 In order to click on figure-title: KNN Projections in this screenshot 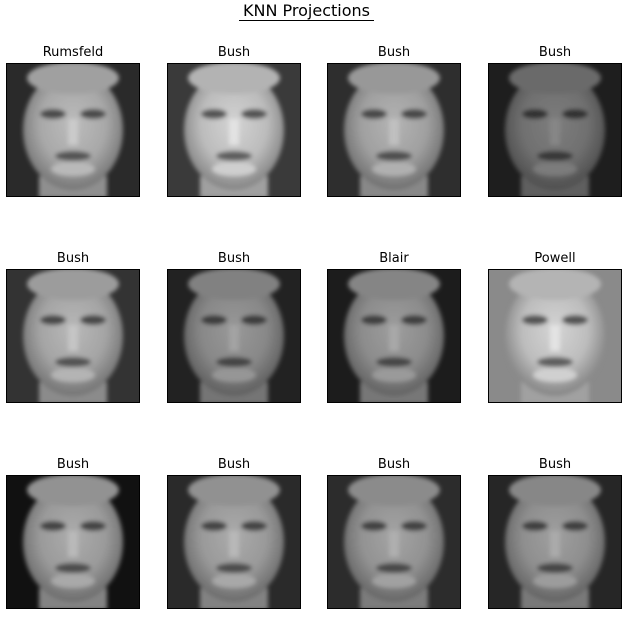, I will do `click(306, 11)`.